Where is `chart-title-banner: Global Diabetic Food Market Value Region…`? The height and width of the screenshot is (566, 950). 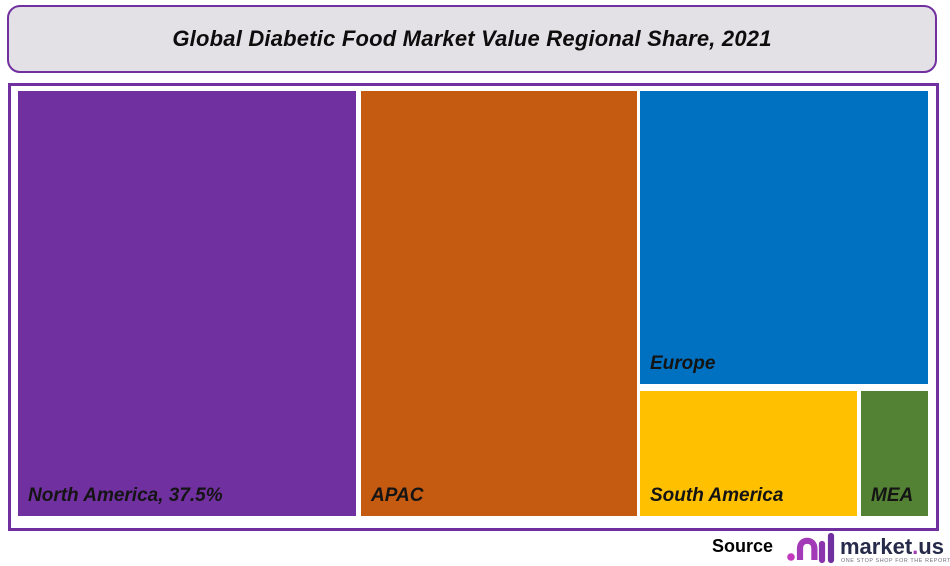
chart-title-banner: Global Diabetic Food Market Value Region… is located at coordinates (472, 39).